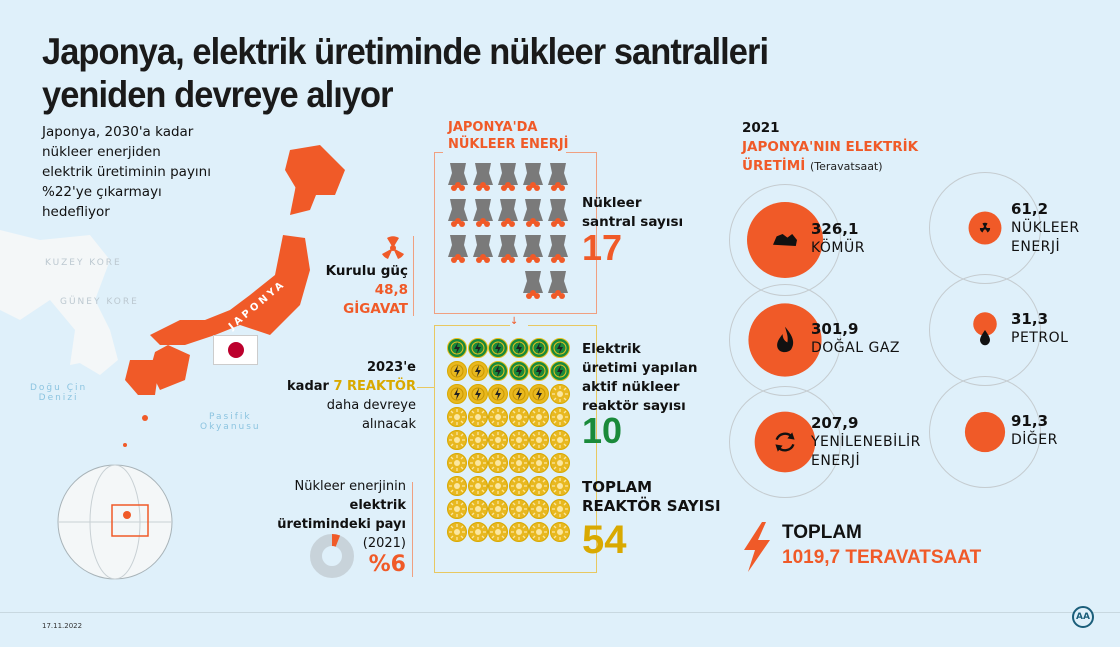  Describe the element at coordinates (230, 427) in the screenshot. I see `ocean-label: Okyanusu` at that location.